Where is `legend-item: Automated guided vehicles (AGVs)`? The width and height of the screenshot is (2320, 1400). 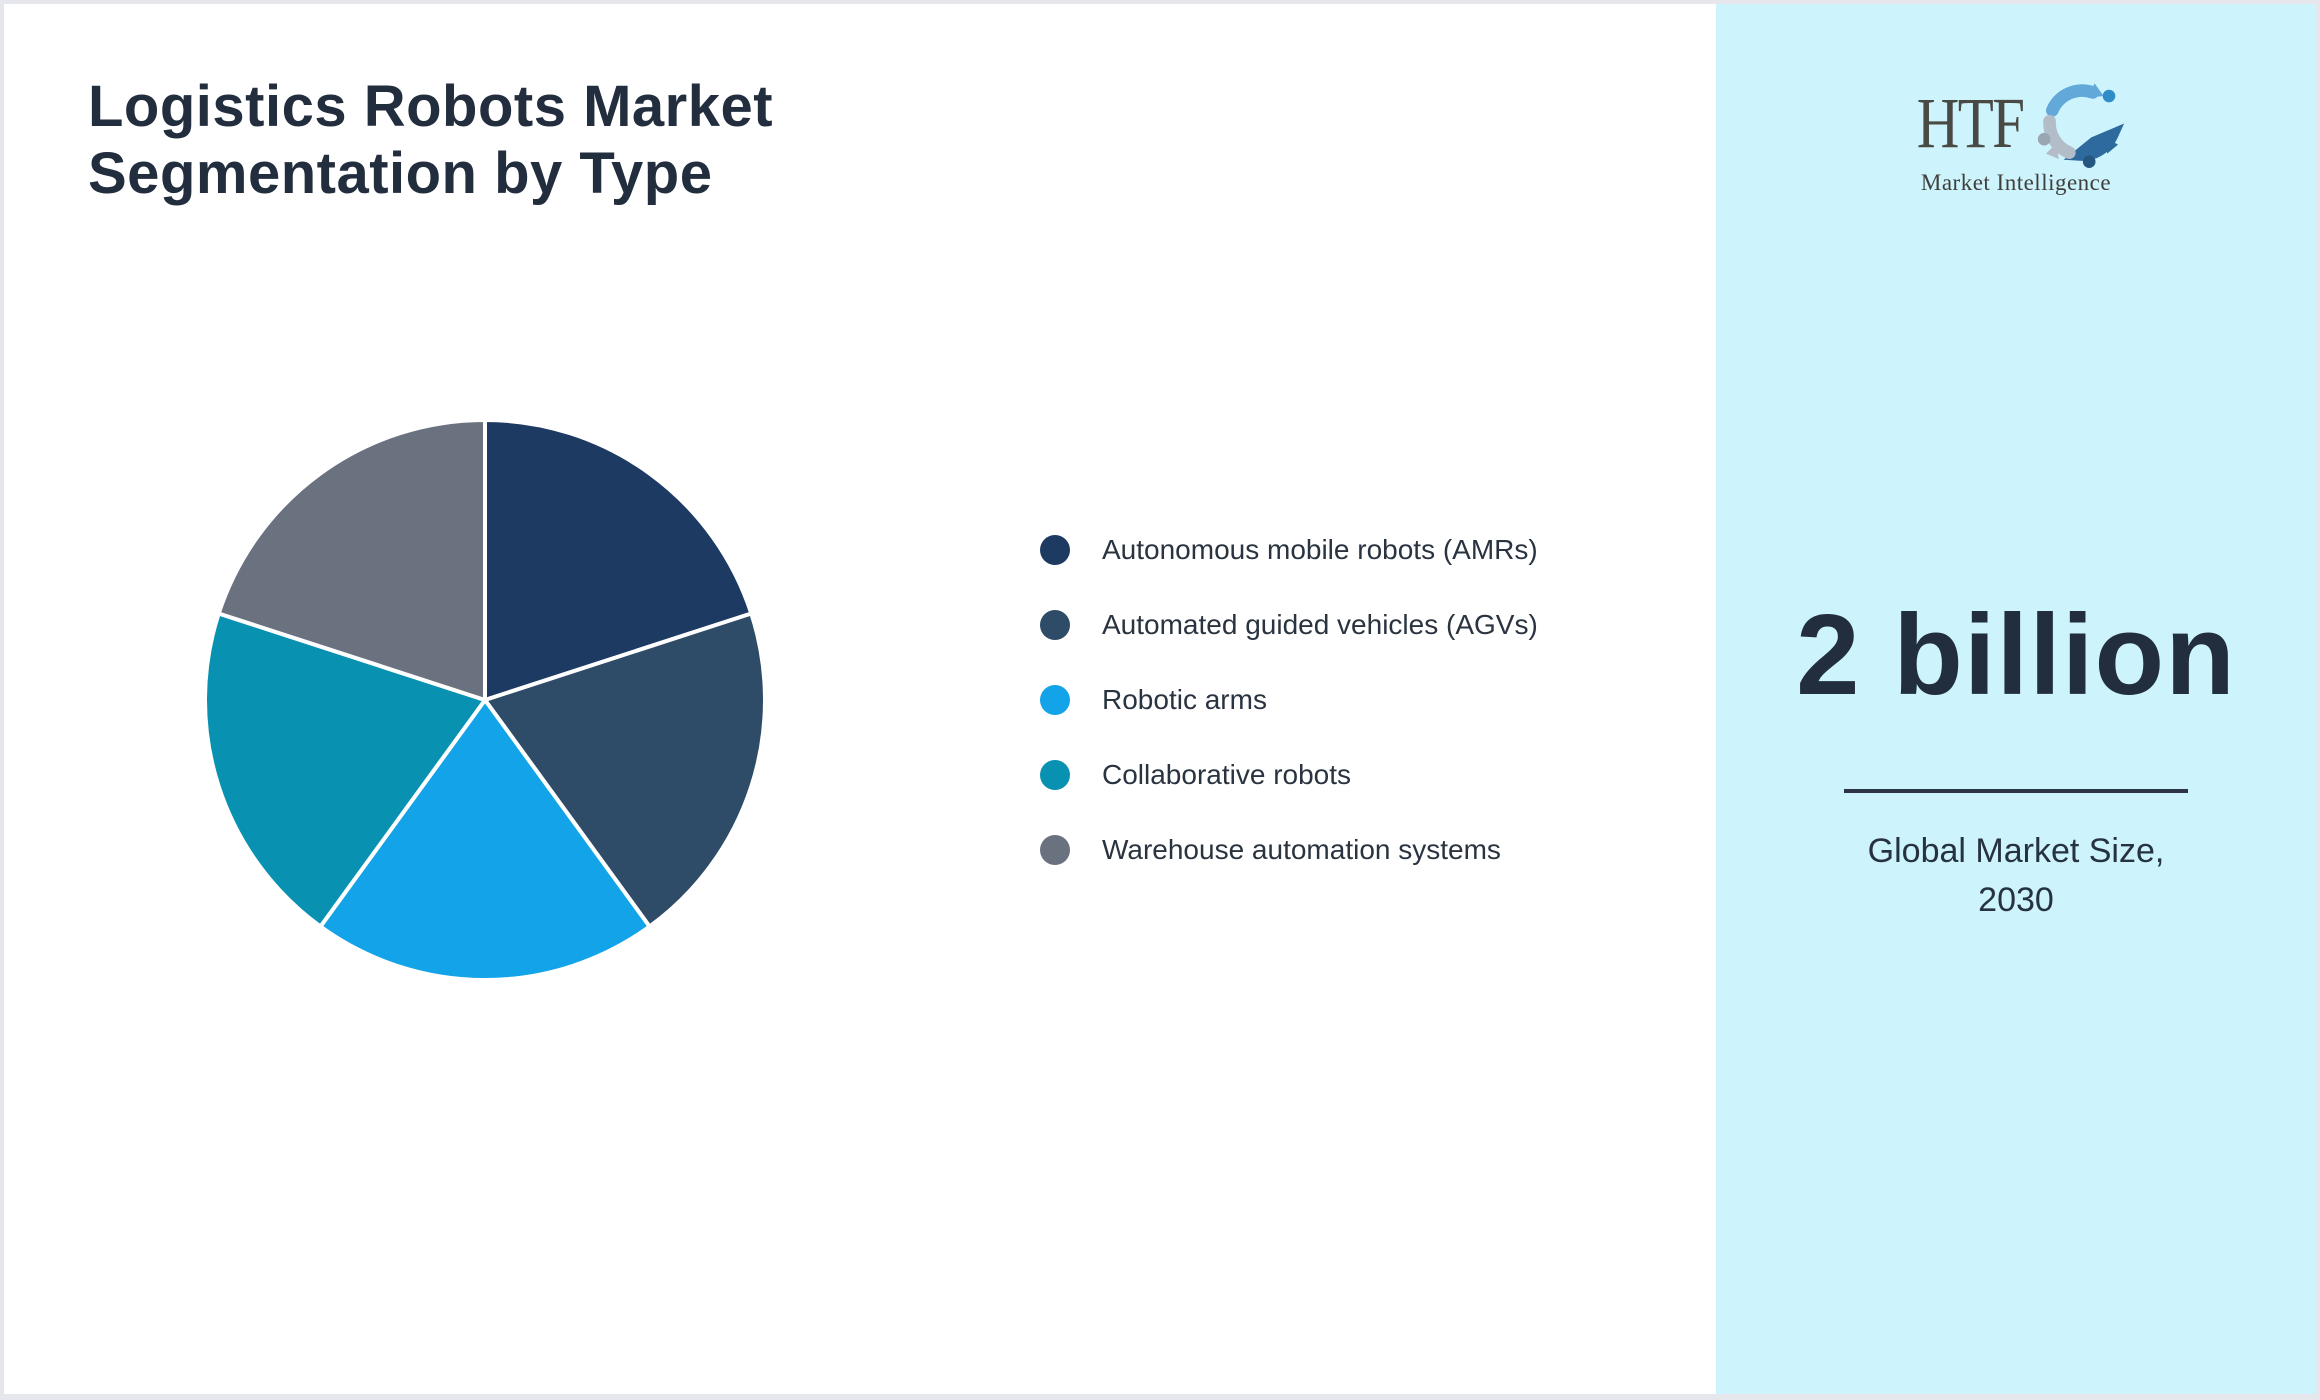
legend-item: Automated guided vehicles (AGVs) is located at coordinates (1289, 624).